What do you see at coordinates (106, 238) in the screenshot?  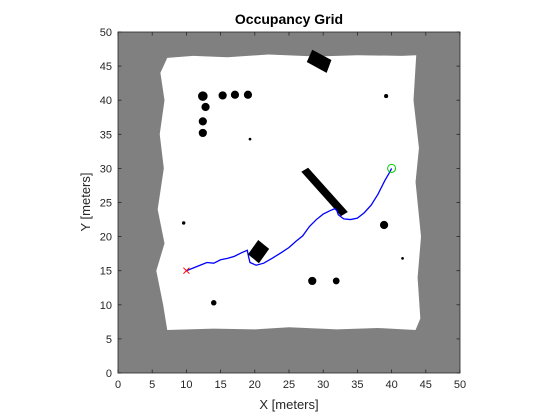 I see `y-tick-label: 20` at bounding box center [106, 238].